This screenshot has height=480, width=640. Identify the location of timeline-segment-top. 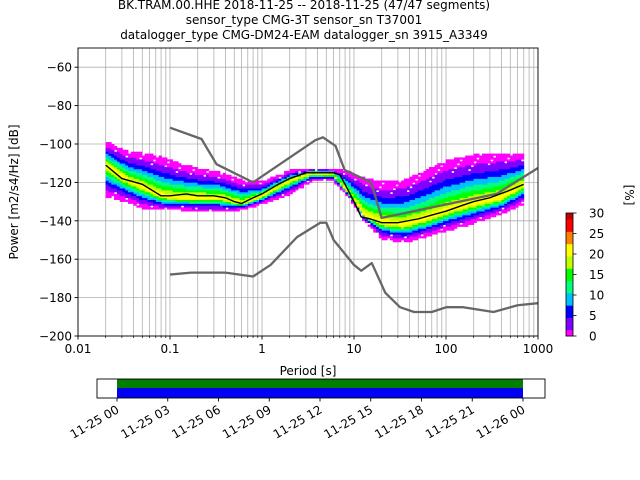
(320, 383).